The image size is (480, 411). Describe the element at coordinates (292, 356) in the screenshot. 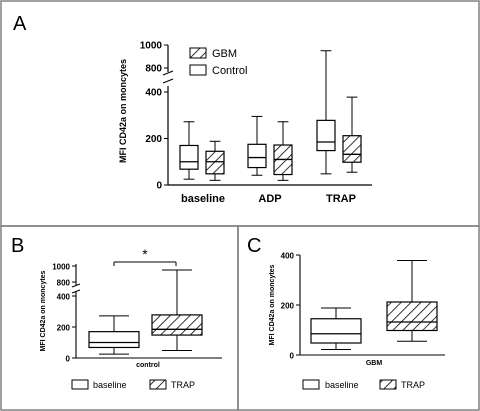

I see `panel-c-ytick-label: 0` at that location.